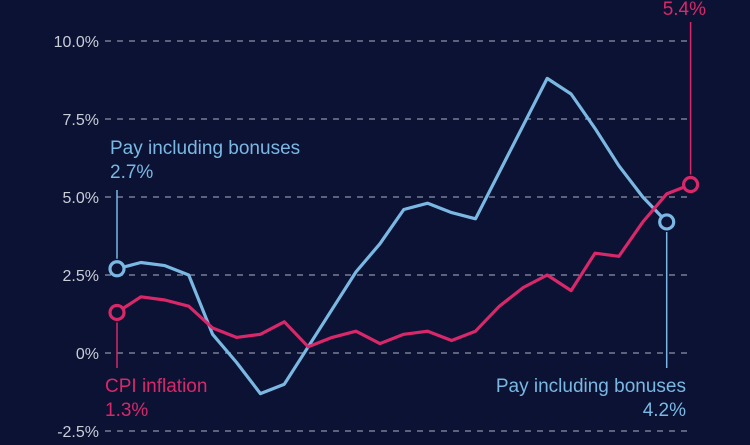 The height and width of the screenshot is (445, 750). Describe the element at coordinates (117, 269) in the screenshot. I see `pay-start-marker` at that location.